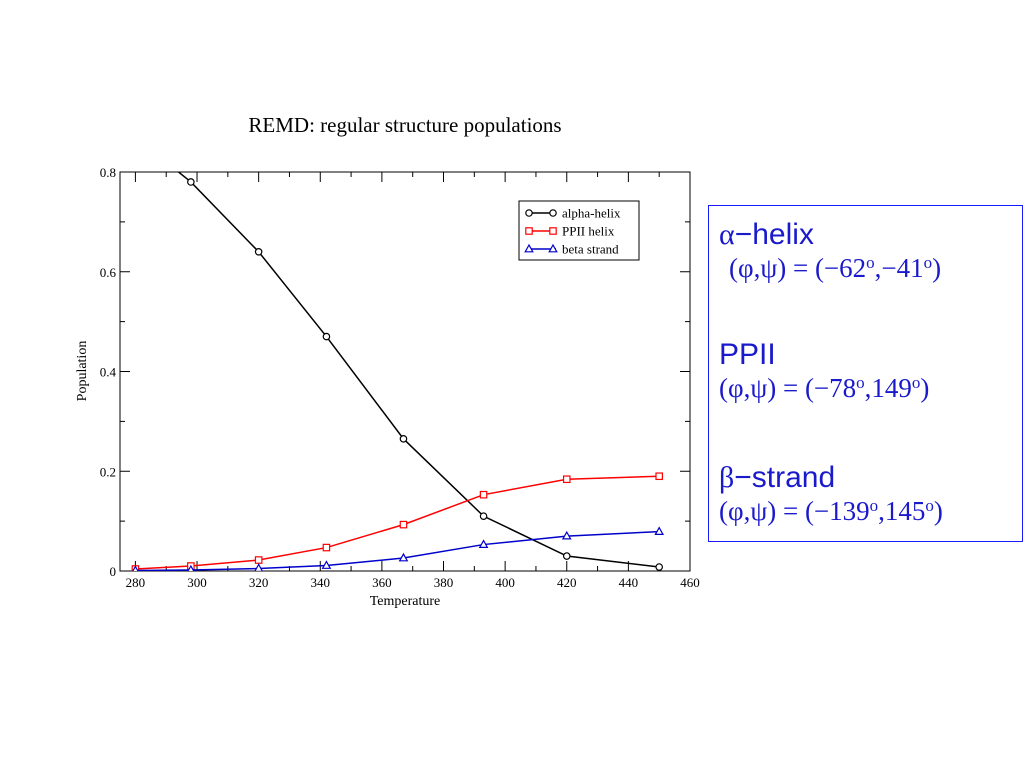 The width and height of the screenshot is (1024, 768). I want to click on ppii-helix-line, so click(397, 522).